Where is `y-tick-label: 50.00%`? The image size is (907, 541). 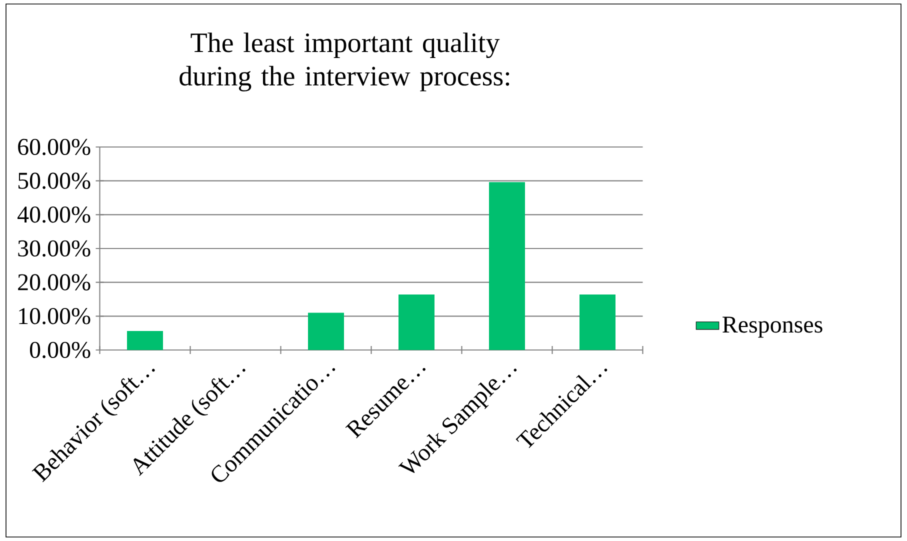
y-tick-label: 50.00% is located at coordinates (54, 180).